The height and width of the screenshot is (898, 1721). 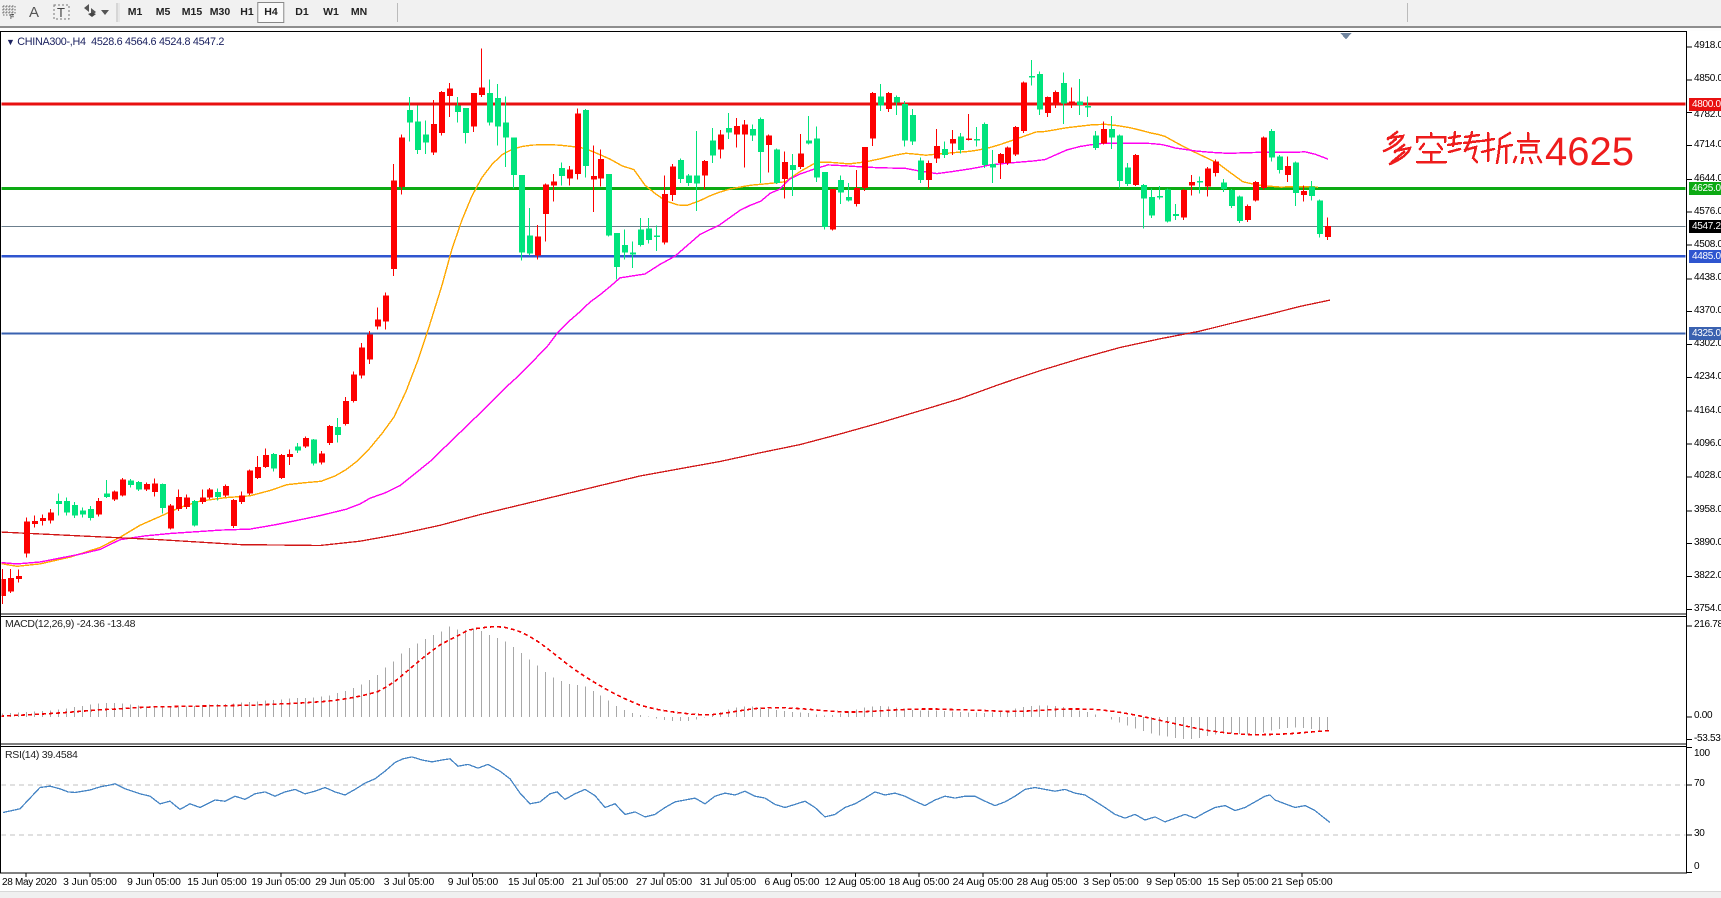 I want to click on svg-text: T, so click(x=61, y=12).